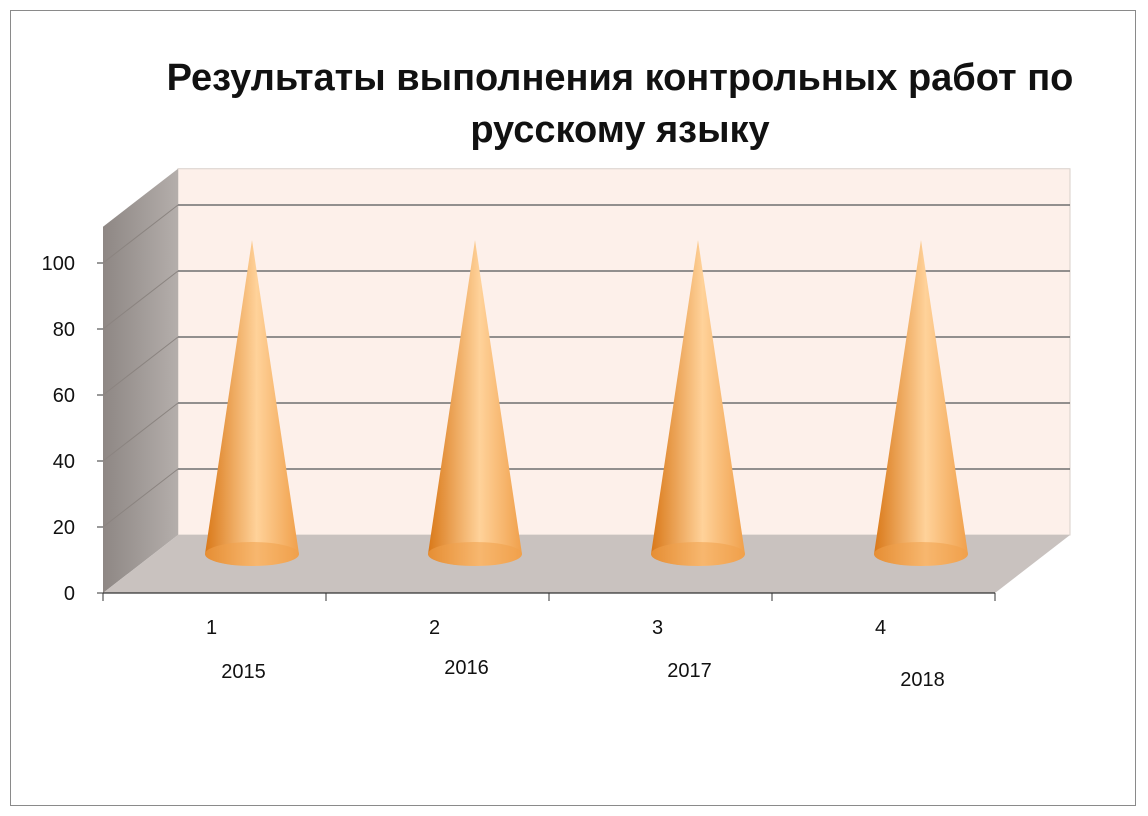 Image resolution: width=1148 pixels, height=816 pixels. What do you see at coordinates (64, 396) in the screenshot?
I see `y-tick-label: 60` at bounding box center [64, 396].